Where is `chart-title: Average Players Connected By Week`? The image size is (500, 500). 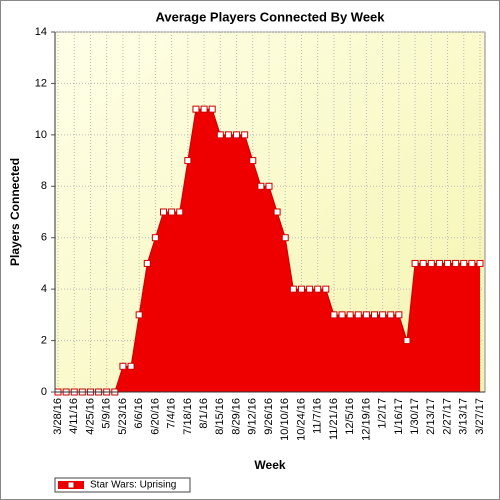 chart-title: Average Players Connected By Week is located at coordinates (270, 16).